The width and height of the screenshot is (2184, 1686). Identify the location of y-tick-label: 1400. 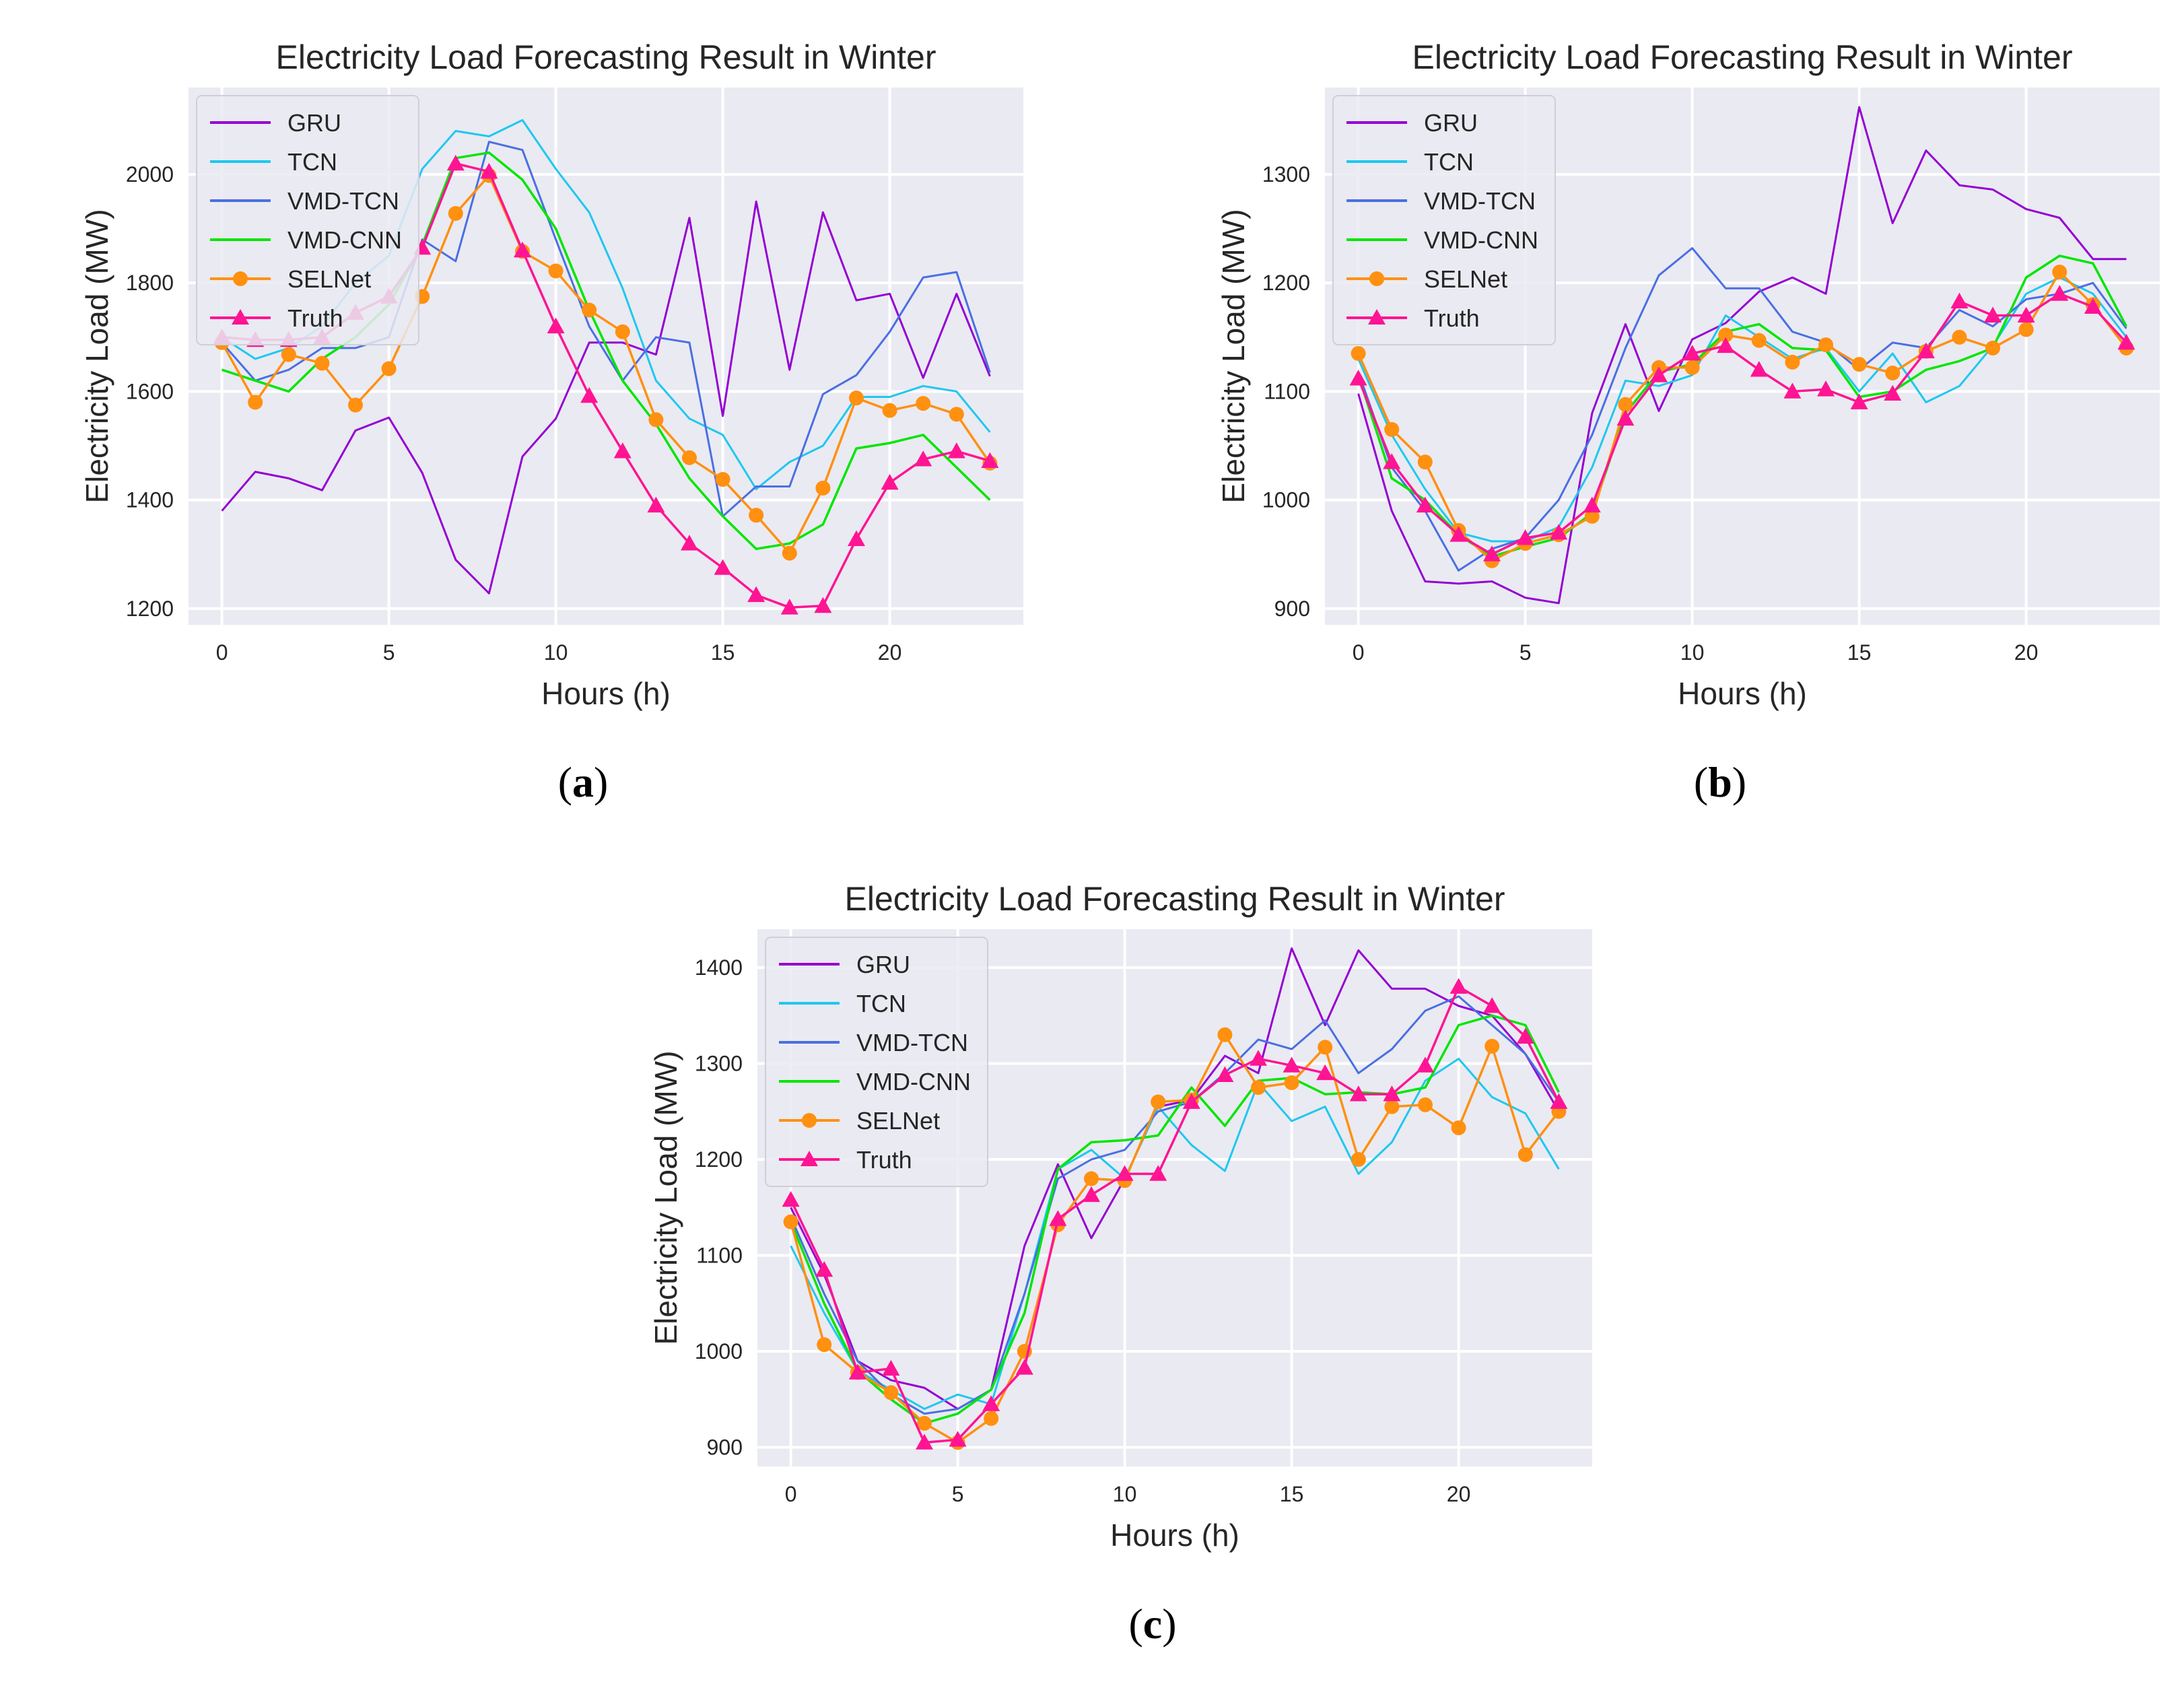
(719, 968).